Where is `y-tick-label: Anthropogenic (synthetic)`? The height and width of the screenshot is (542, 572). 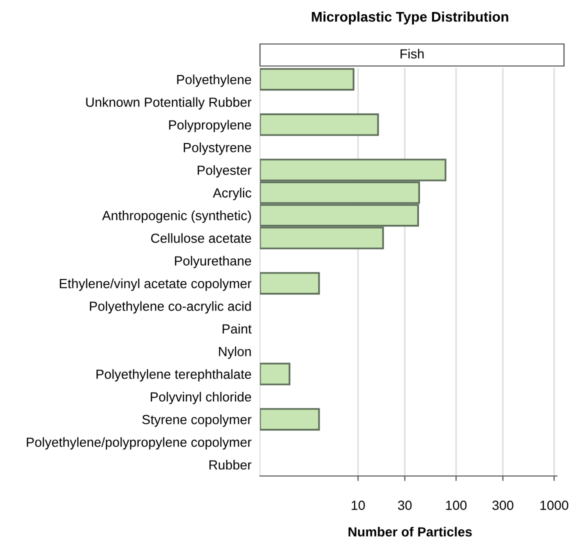 y-tick-label: Anthropogenic (synthetic) is located at coordinates (176, 216).